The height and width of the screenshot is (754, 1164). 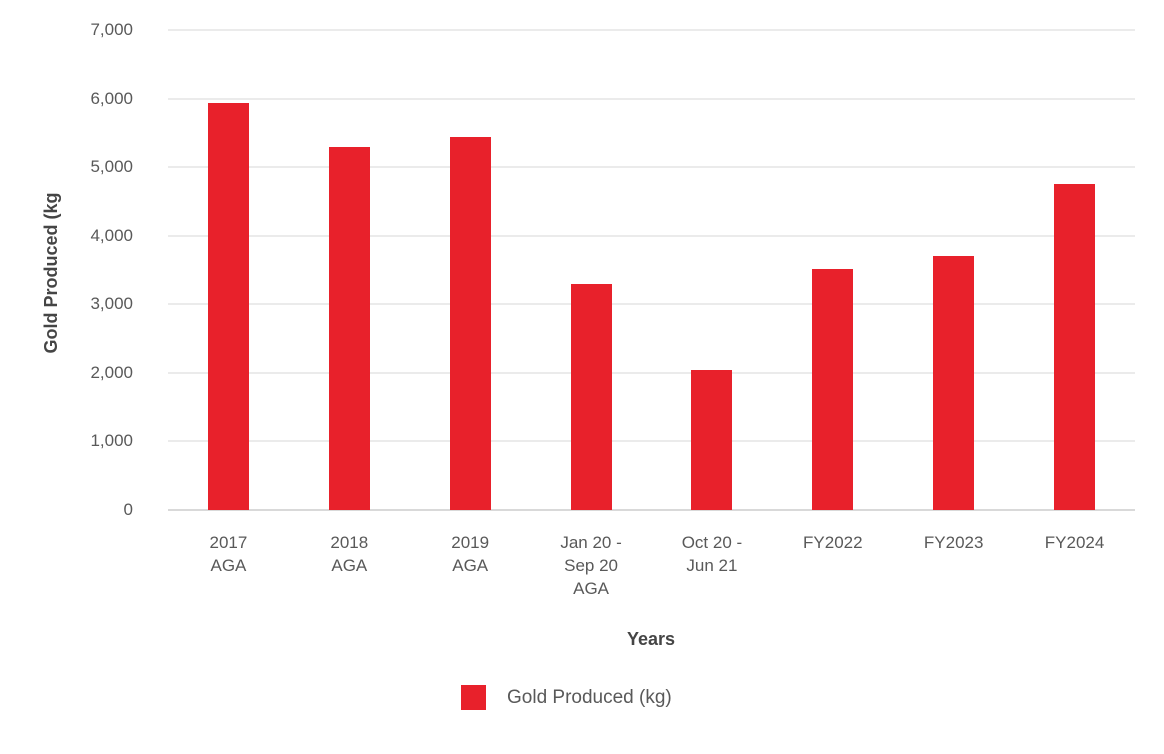 What do you see at coordinates (651, 639) in the screenshot?
I see `x-axis-title: Years` at bounding box center [651, 639].